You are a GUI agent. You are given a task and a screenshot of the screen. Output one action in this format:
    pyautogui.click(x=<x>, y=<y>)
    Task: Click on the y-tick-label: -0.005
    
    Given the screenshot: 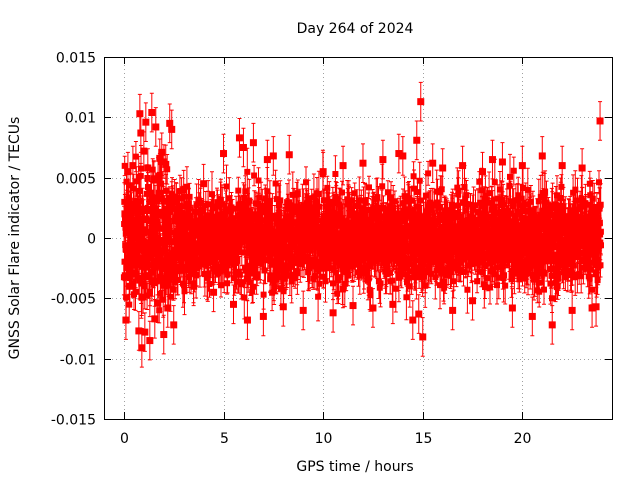 What is the action you would take?
    pyautogui.click(x=73, y=300)
    